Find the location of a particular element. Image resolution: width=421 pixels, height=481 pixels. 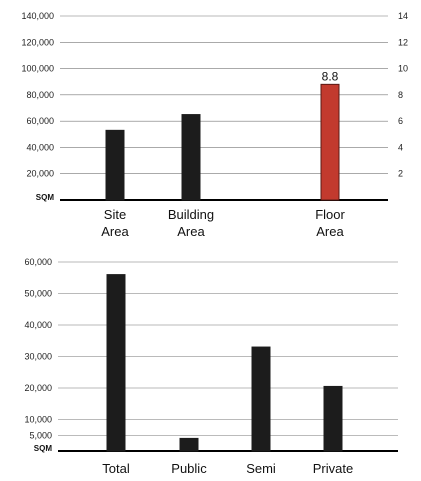

y-tick-label: 140,000 is located at coordinates (37, 16).